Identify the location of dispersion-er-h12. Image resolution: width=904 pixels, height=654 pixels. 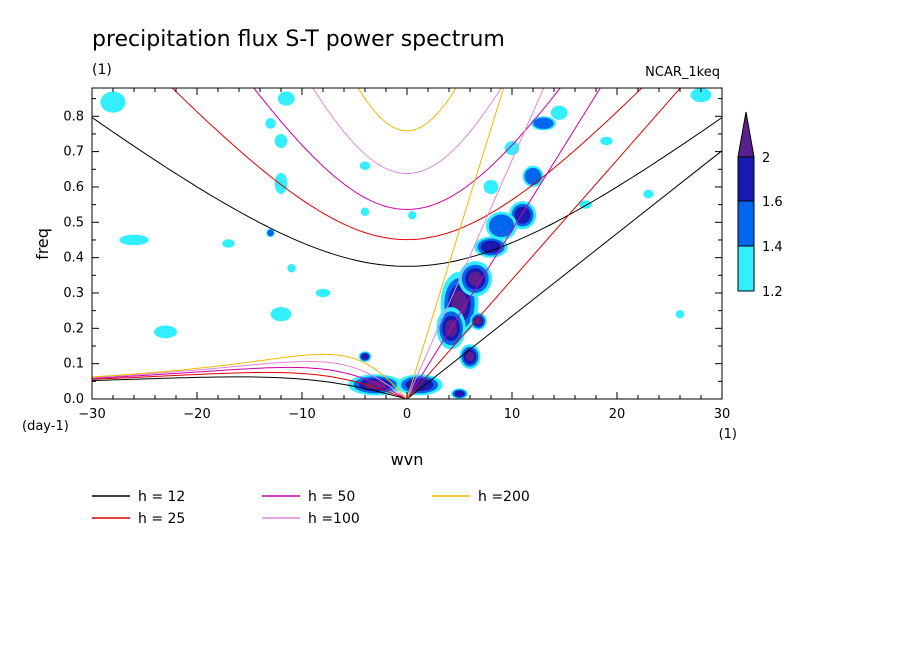
(250, 387).